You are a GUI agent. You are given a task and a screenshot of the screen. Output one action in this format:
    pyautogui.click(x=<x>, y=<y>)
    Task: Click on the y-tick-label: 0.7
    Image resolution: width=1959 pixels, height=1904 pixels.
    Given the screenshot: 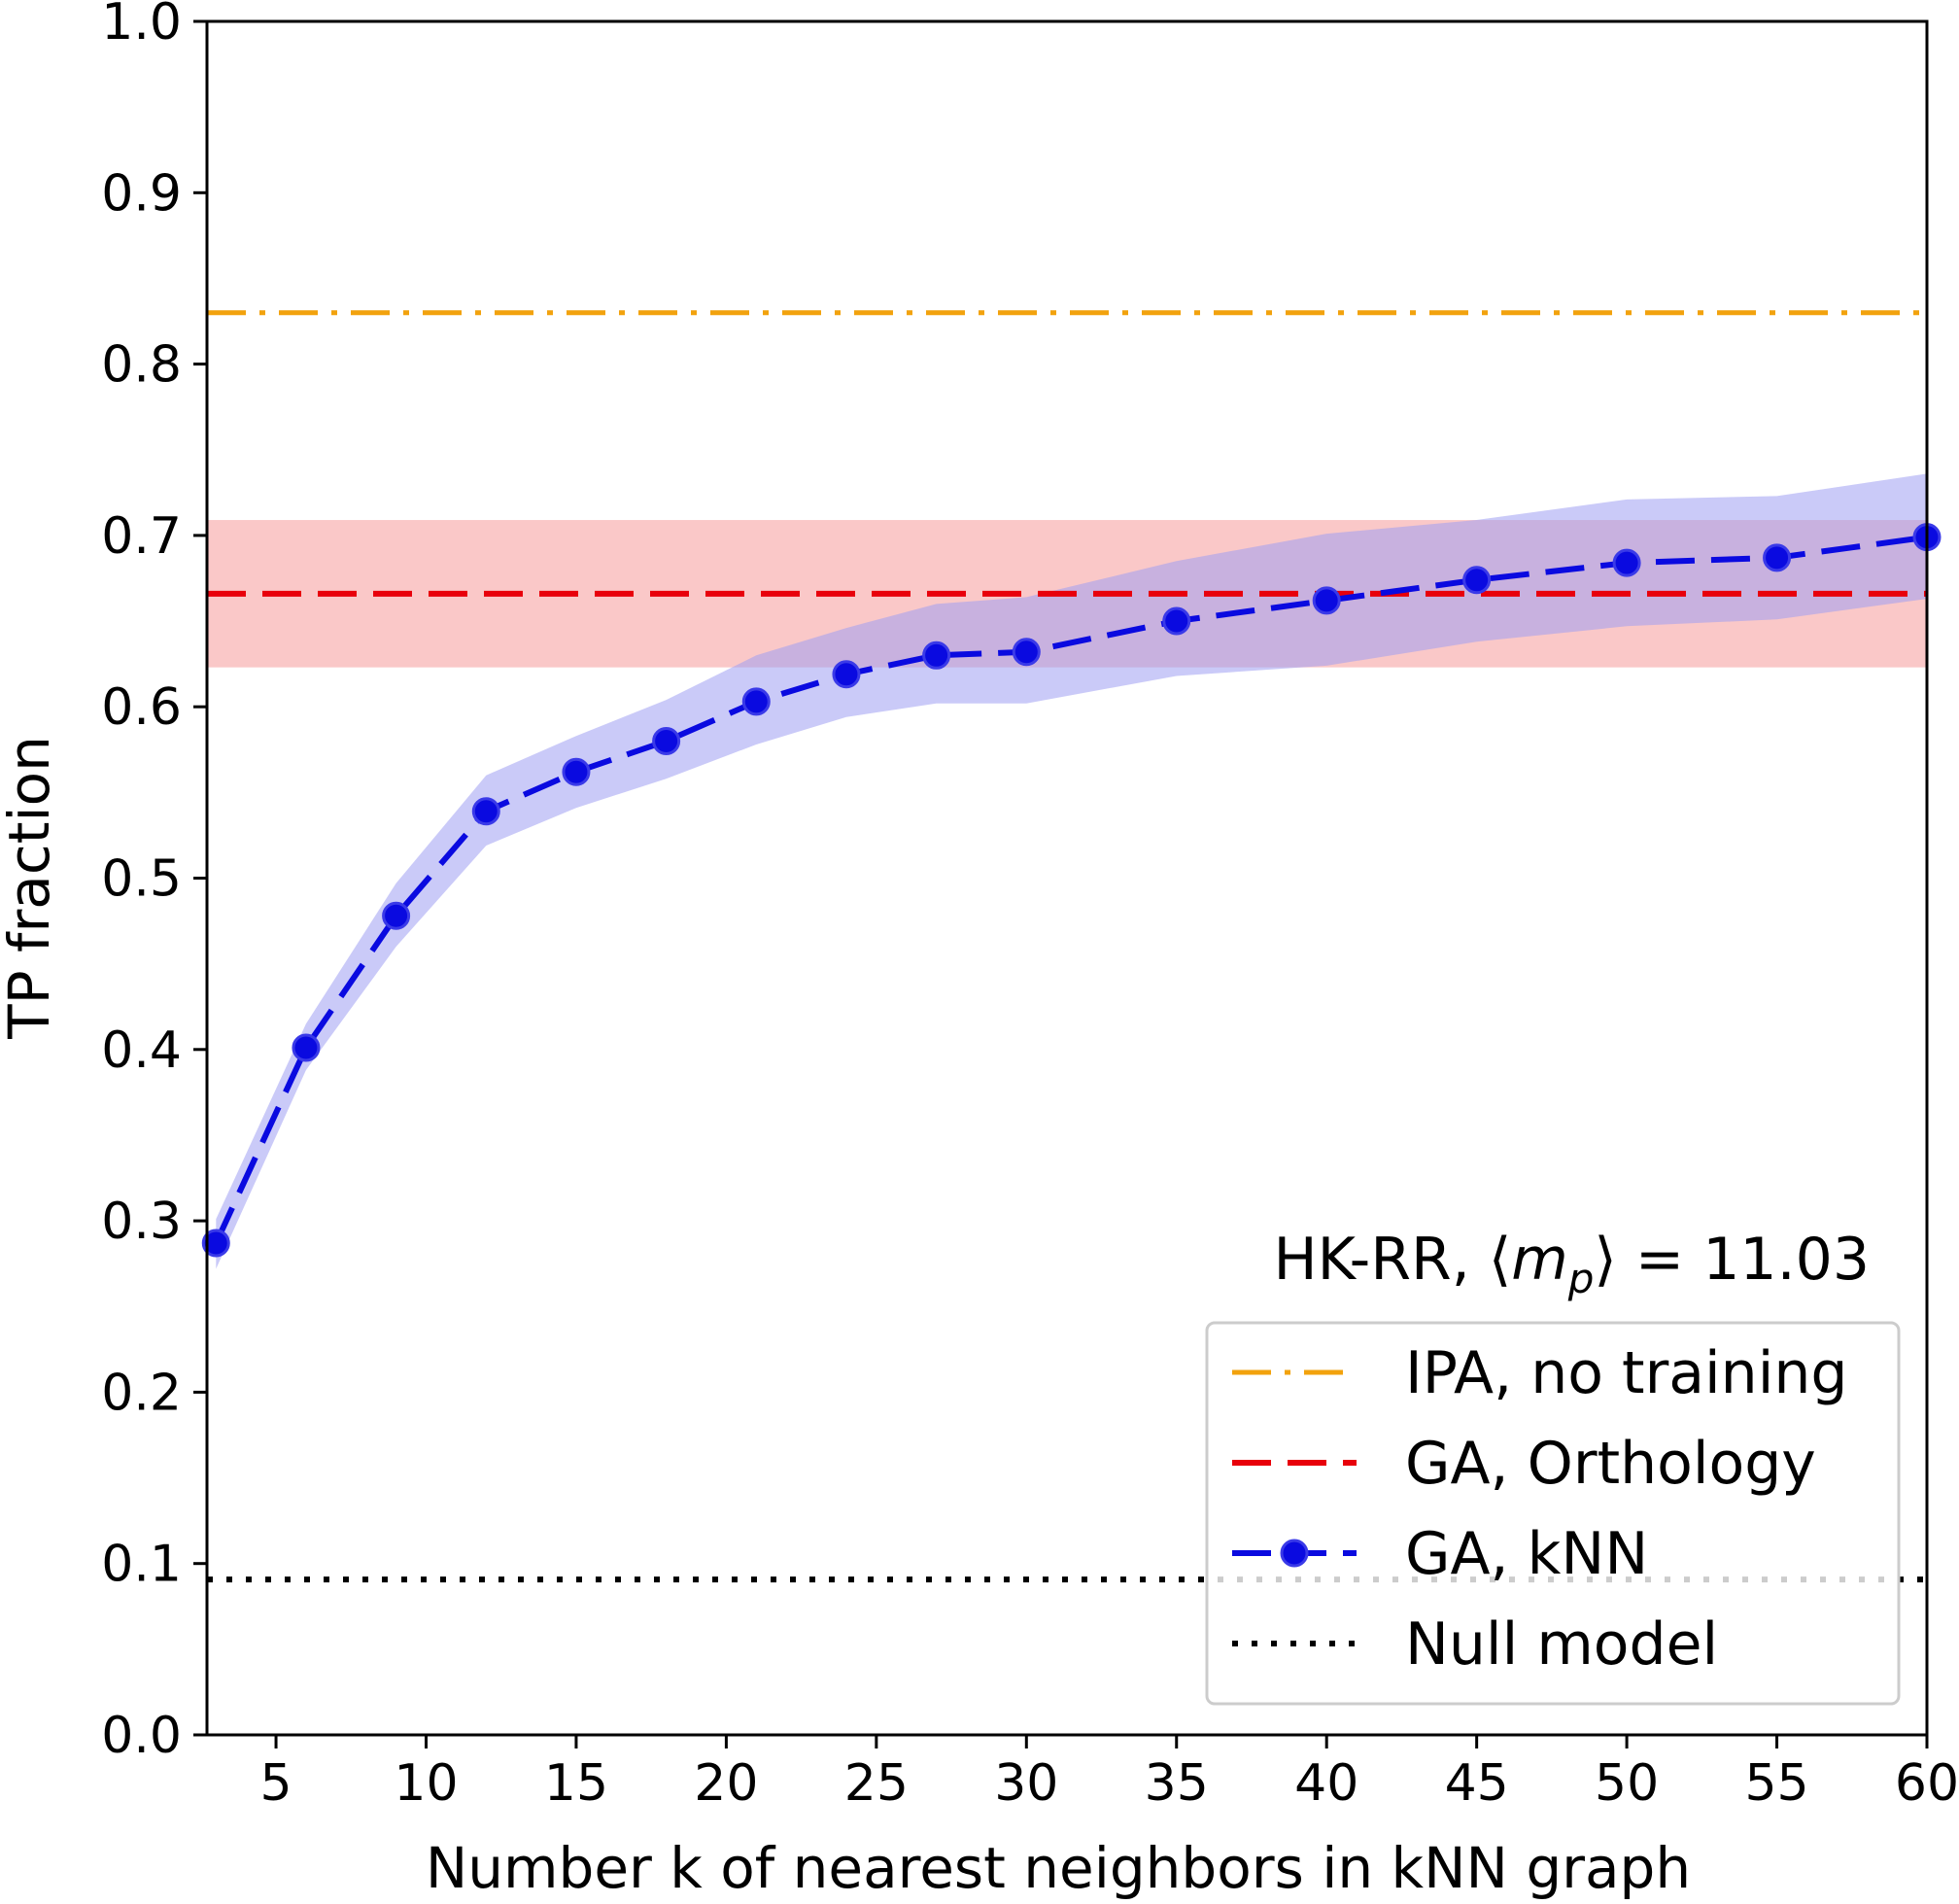 What is the action you would take?
    pyautogui.click(x=141, y=536)
    